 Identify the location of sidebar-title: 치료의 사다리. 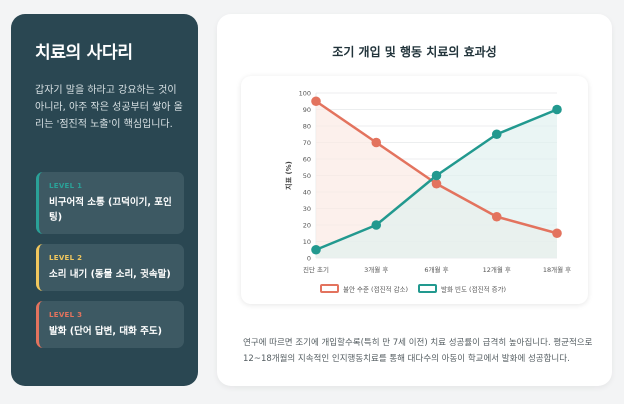
(84, 53).